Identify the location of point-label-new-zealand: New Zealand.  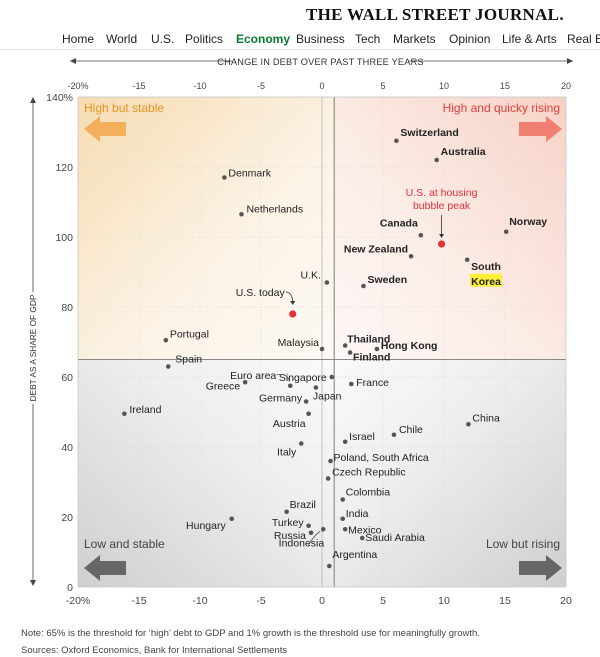
(376, 249).